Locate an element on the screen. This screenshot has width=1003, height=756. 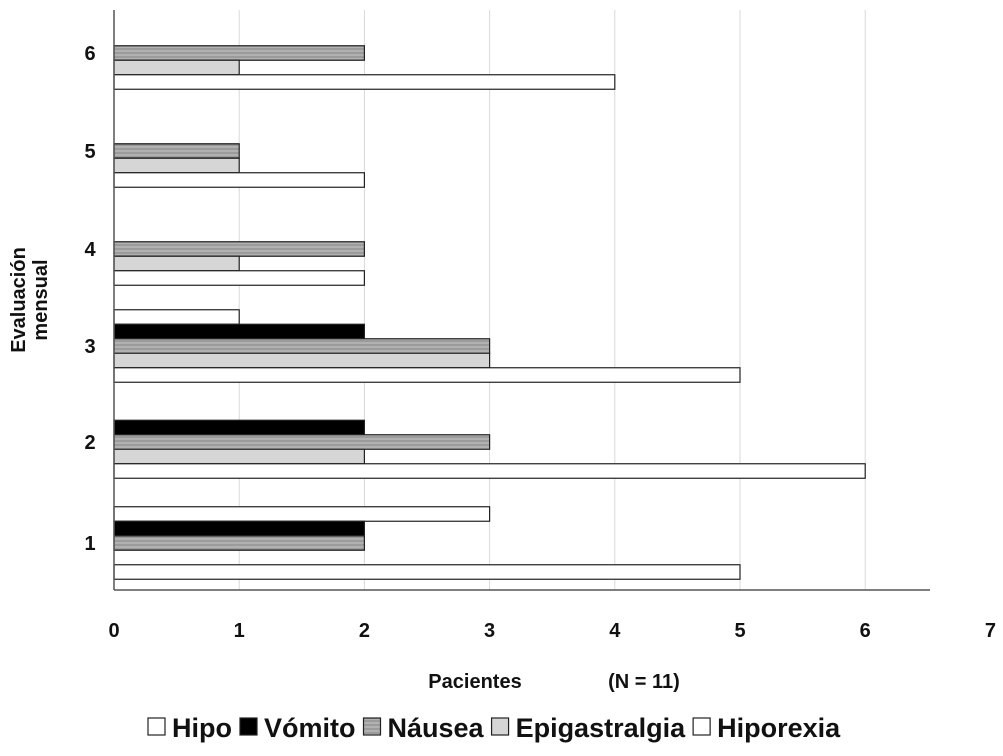
x-tick-label: 1 is located at coordinates (239, 631).